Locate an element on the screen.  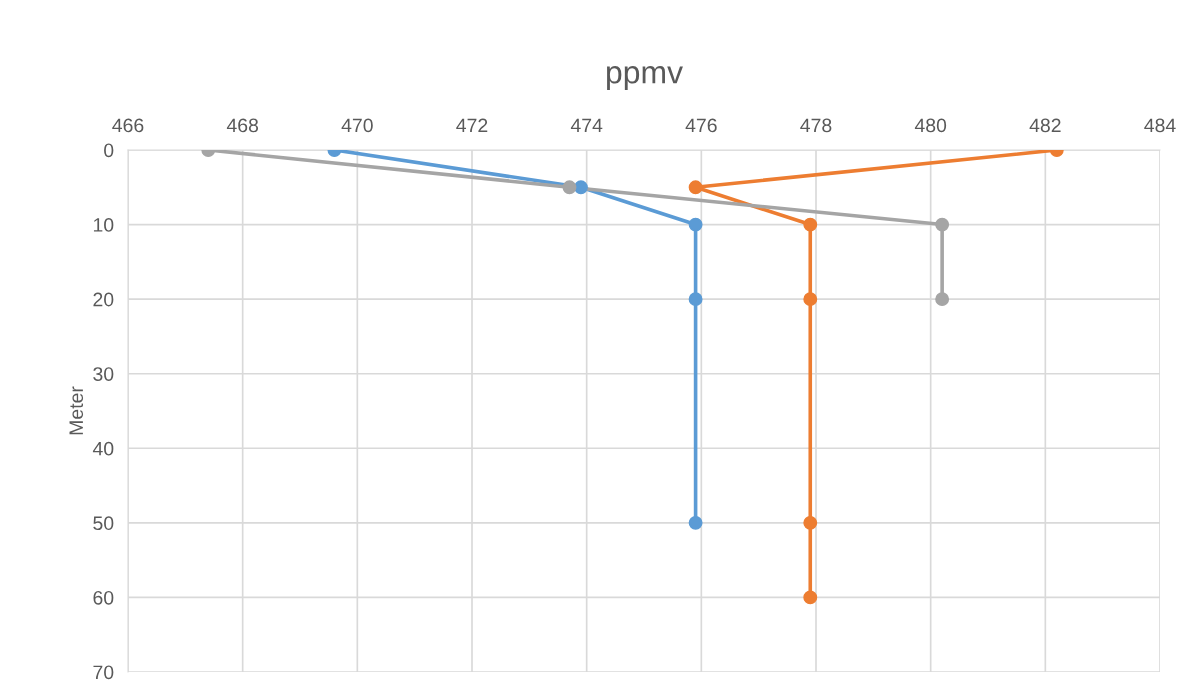
y-axis-title: Meter is located at coordinates (76, 410).